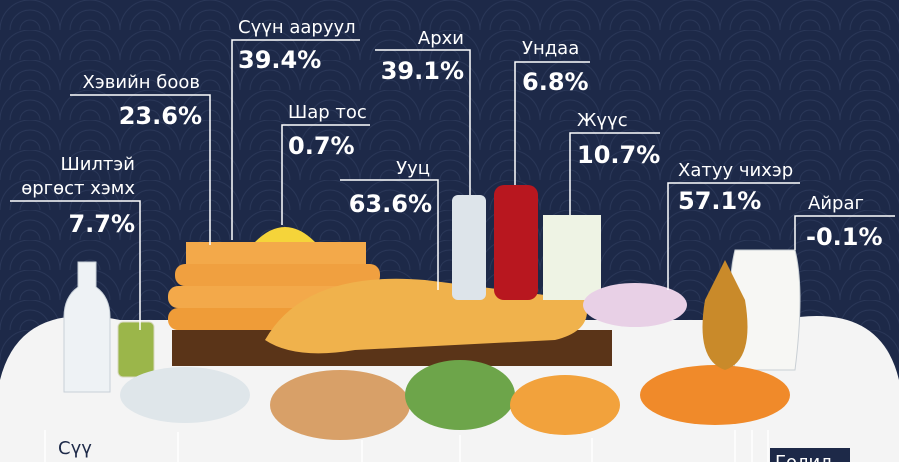 The height and width of the screenshot is (462, 899). I want to click on percent: -0.1%, so click(844, 237).